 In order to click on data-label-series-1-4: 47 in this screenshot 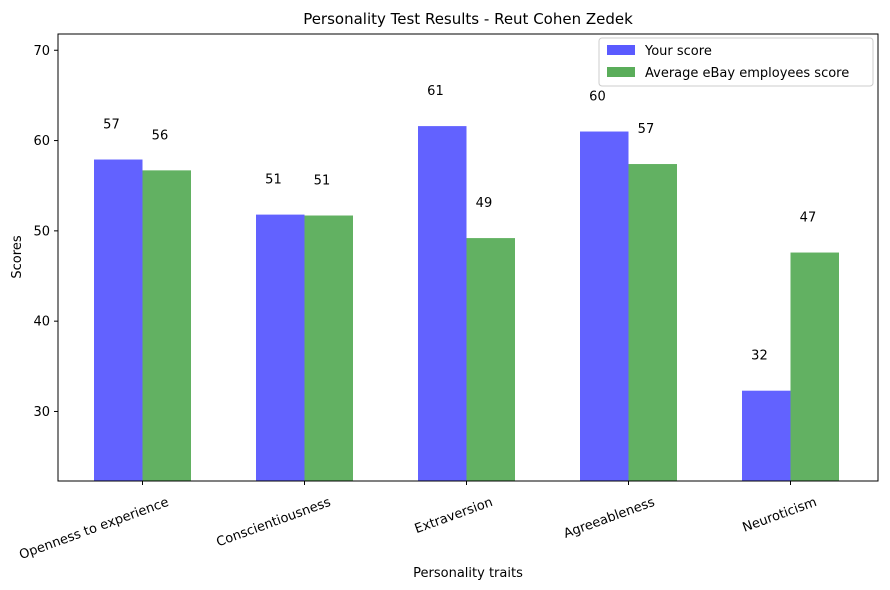, I will do `click(808, 218)`.